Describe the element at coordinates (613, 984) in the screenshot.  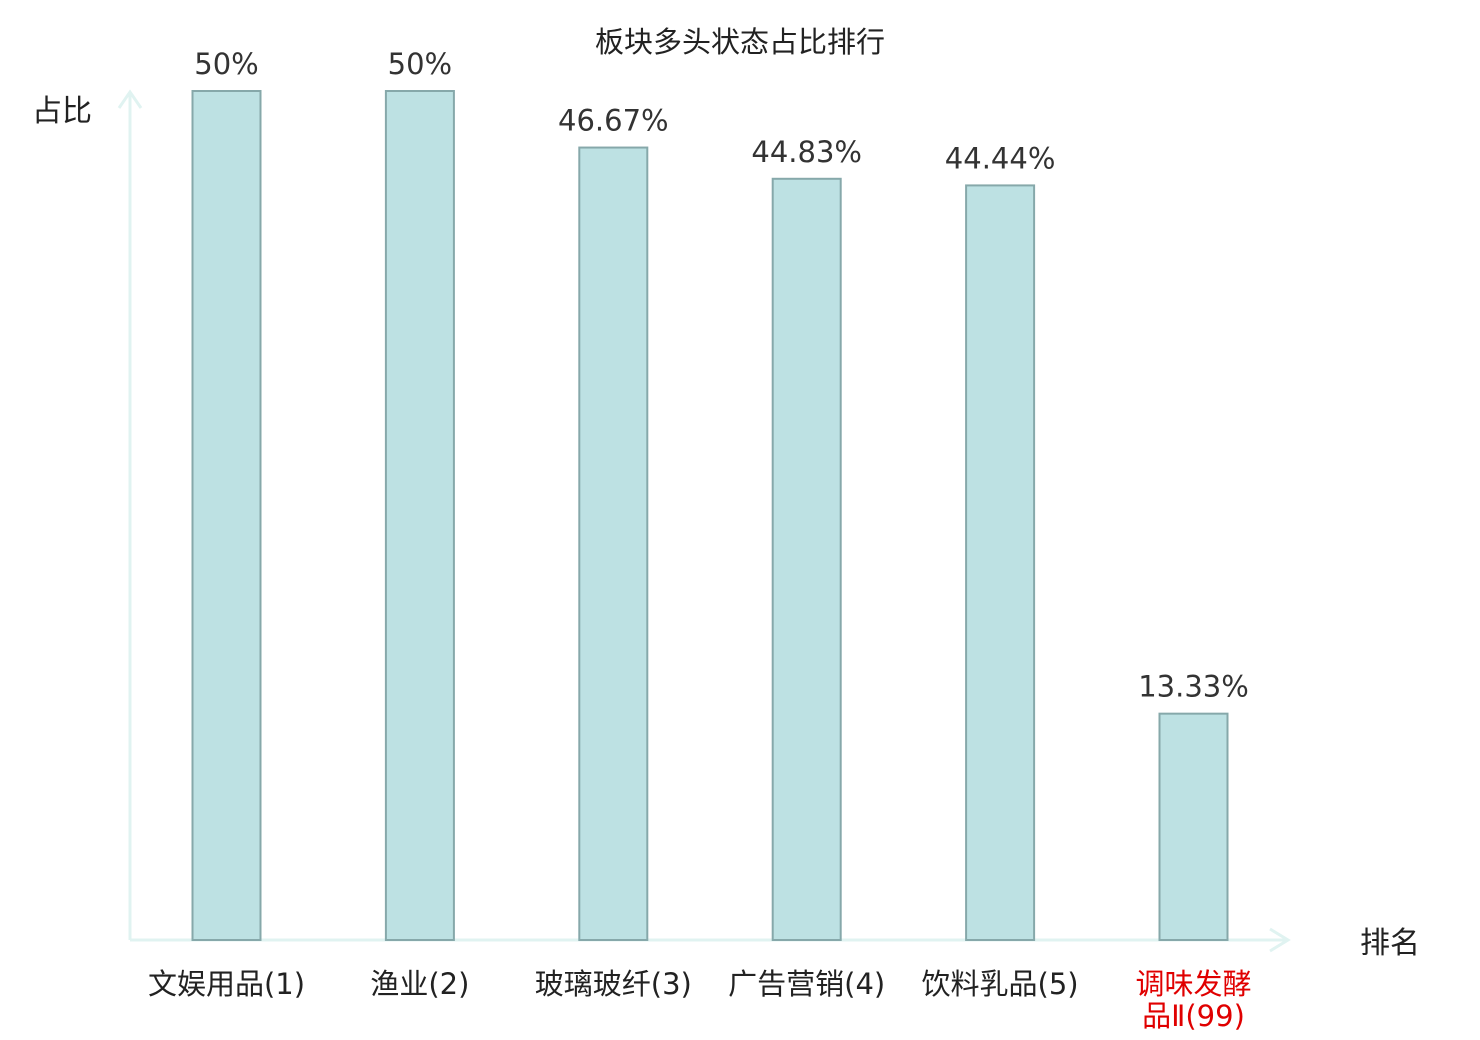
I see `x-tick-label: 玻璃玻纤(3)` at that location.